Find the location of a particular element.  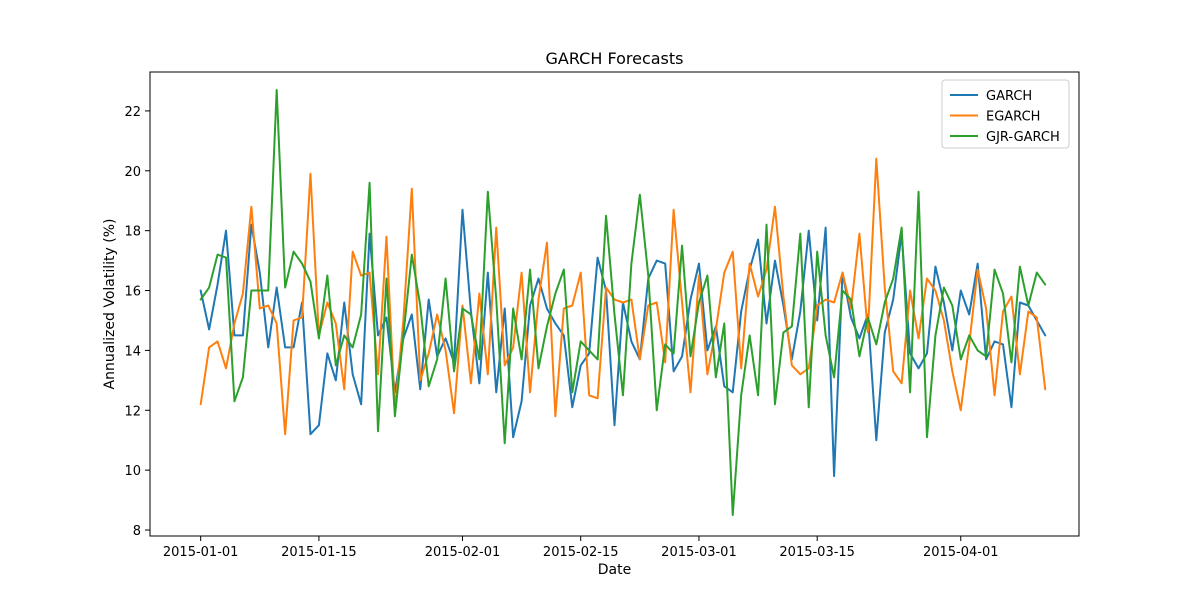

x-axis-label: Date is located at coordinates (614, 570).